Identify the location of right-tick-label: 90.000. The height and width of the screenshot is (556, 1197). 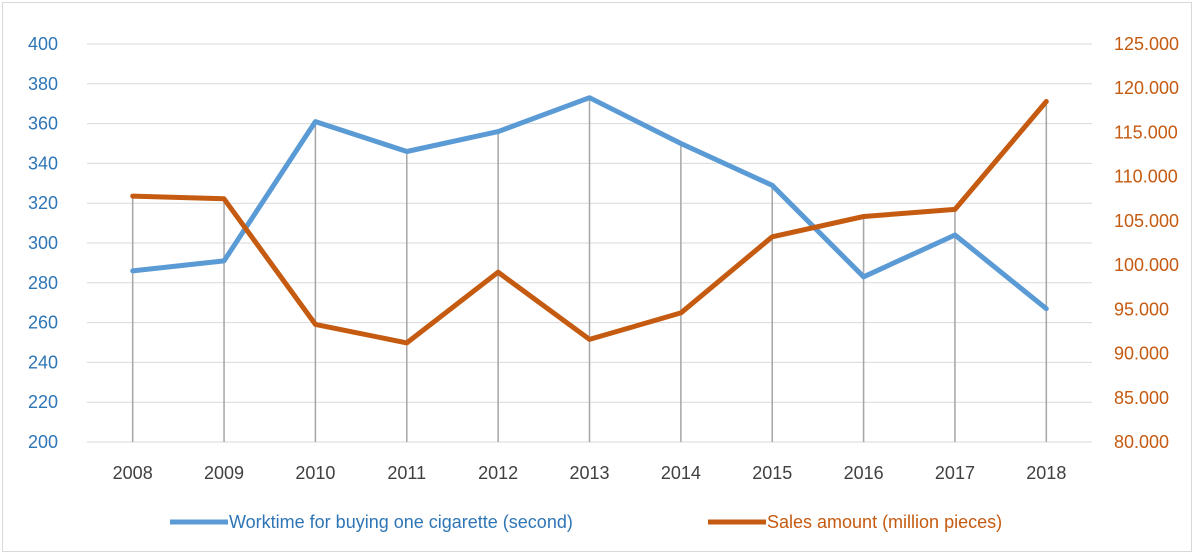
(1141, 354).